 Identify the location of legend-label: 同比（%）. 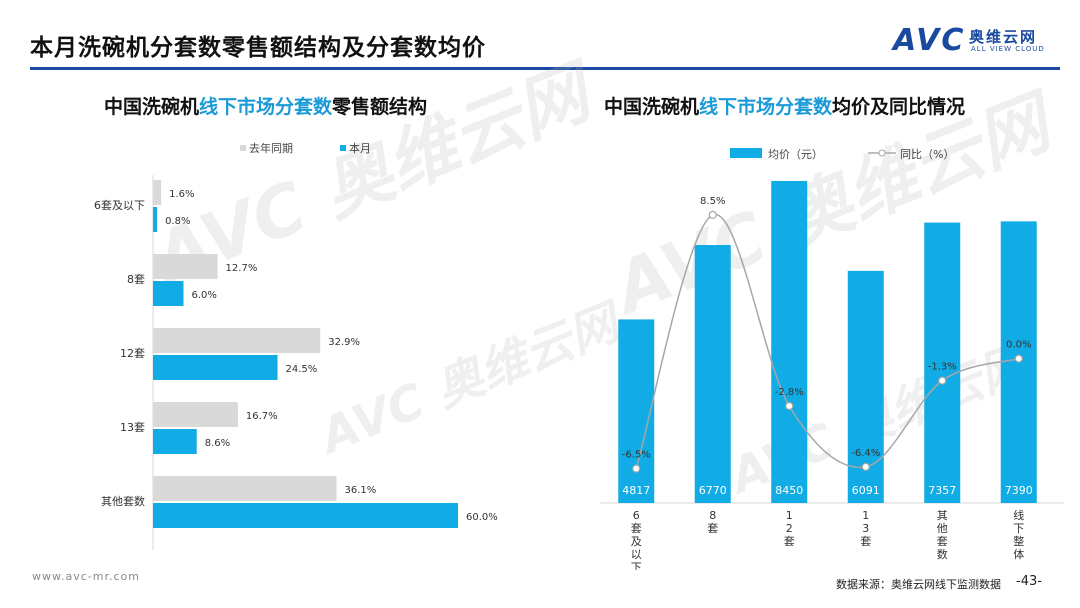
(927, 154).